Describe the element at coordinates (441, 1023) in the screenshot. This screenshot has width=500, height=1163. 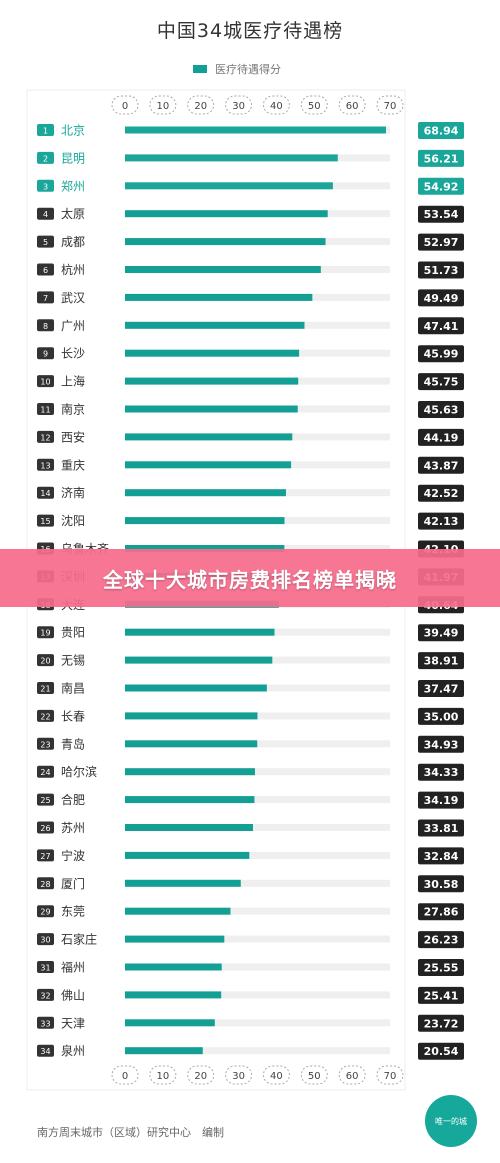
I see `value-label: 23.72` at that location.